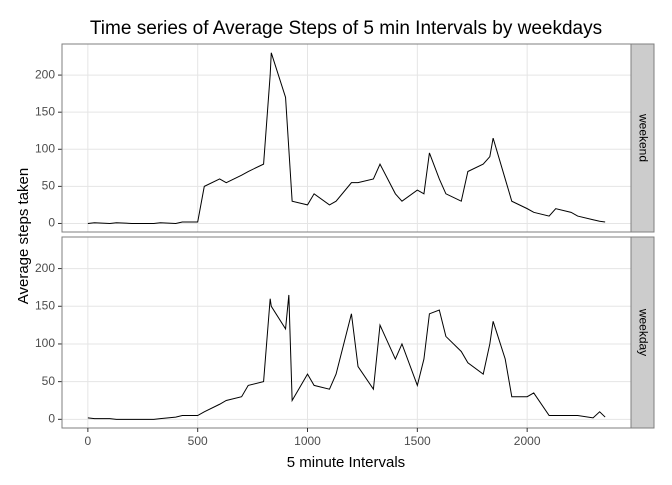 Image resolution: width=672 pixels, height=485 pixels. I want to click on x-axis-title: 5 minute Intervals, so click(346, 462).